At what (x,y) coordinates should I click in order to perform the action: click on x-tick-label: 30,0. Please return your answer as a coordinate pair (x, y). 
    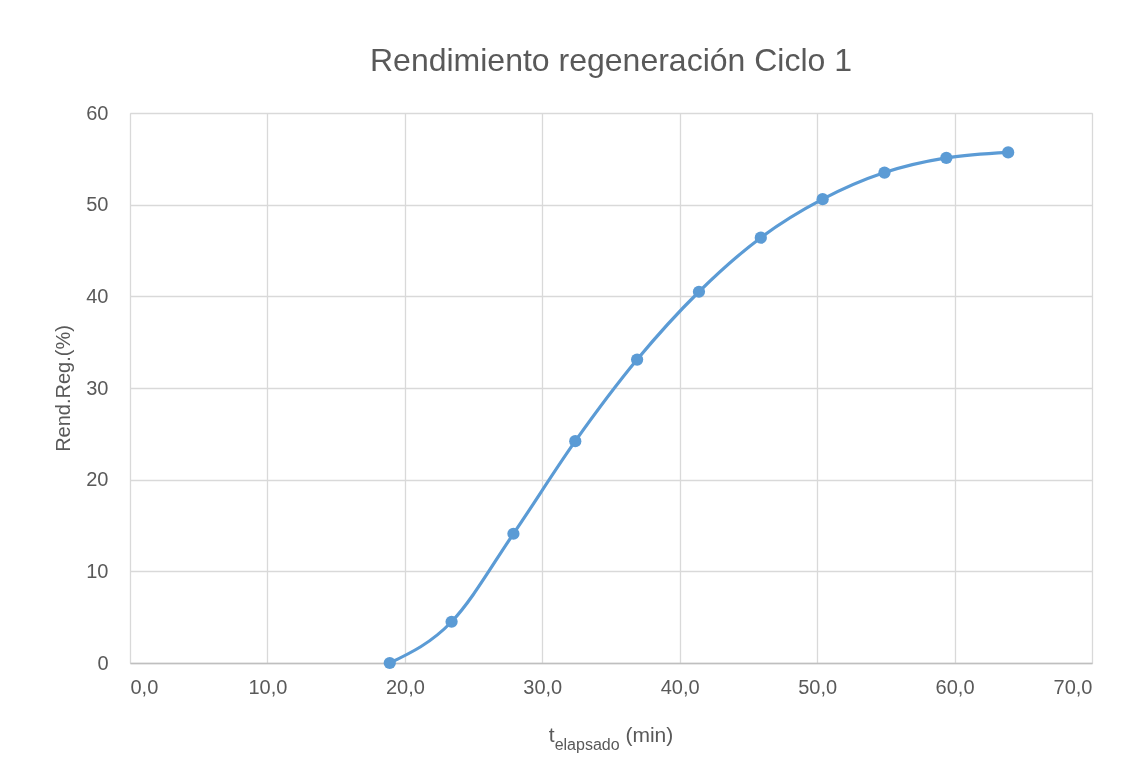
    Looking at the image, I should click on (543, 686).